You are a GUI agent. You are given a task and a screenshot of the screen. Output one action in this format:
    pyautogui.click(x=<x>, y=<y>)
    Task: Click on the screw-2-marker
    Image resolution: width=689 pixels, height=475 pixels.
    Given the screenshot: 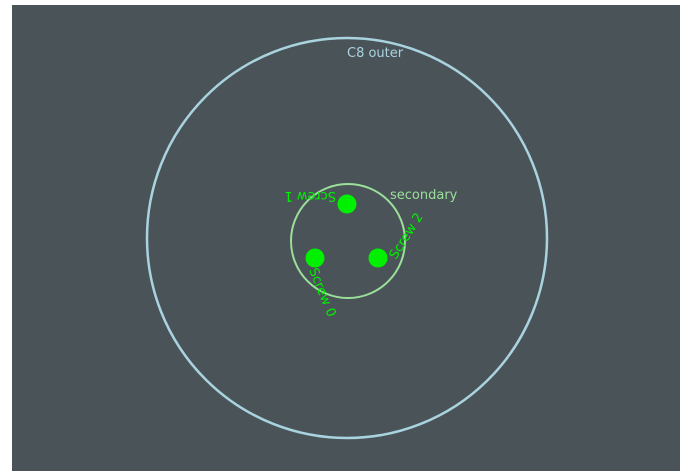 What is the action you would take?
    pyautogui.click(x=378, y=258)
    